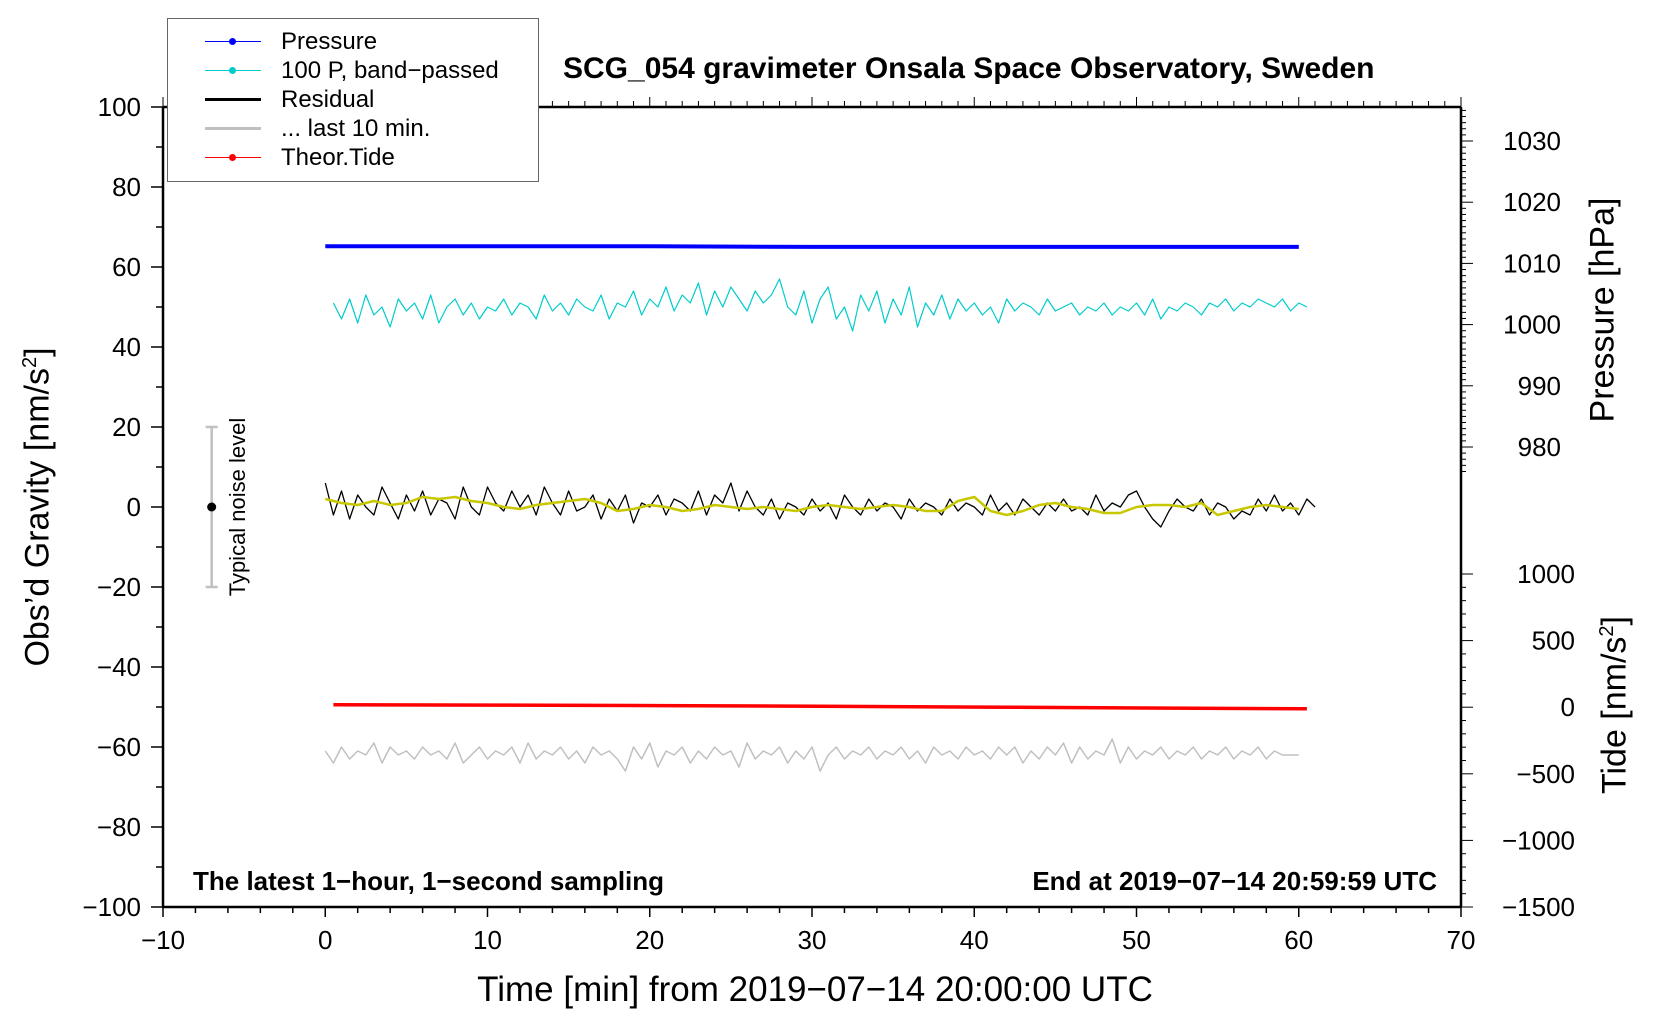  I want to click on series-last-10-min, so click(811, 755).